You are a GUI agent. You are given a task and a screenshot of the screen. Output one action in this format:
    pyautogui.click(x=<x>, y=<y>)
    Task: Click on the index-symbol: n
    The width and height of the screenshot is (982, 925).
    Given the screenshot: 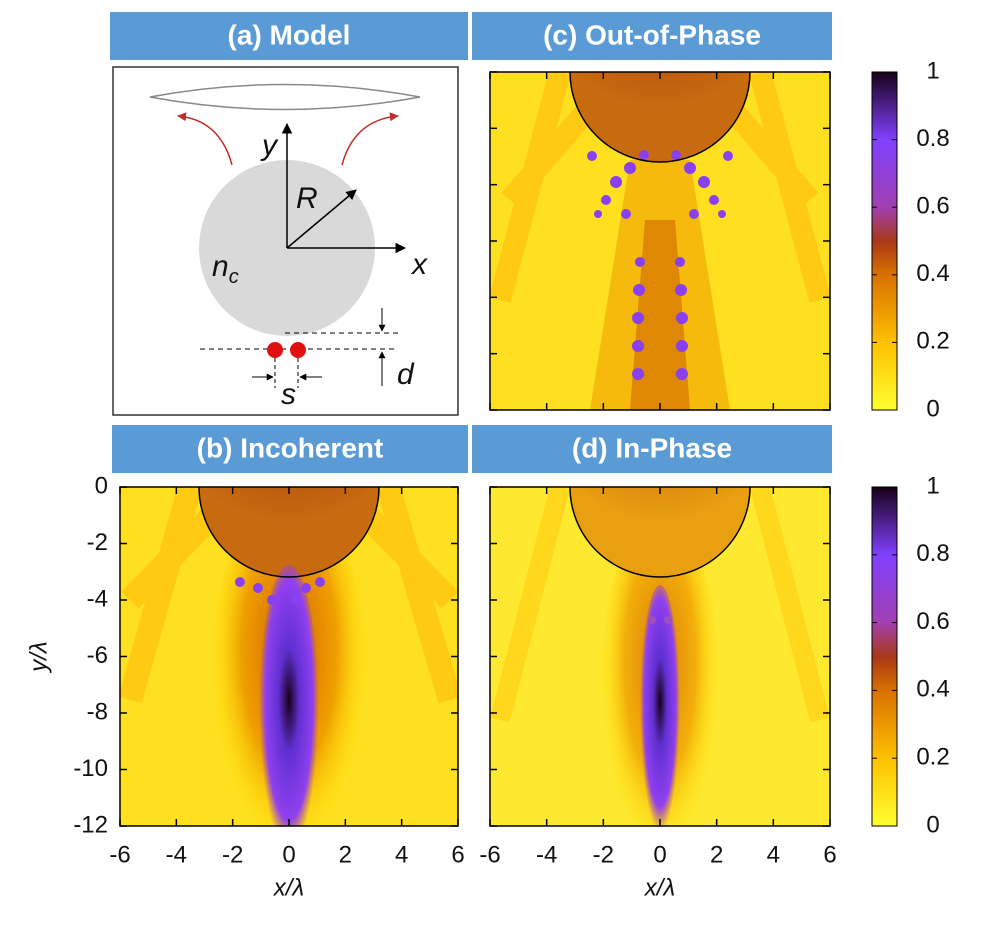 What is the action you would take?
    pyautogui.click(x=220, y=266)
    